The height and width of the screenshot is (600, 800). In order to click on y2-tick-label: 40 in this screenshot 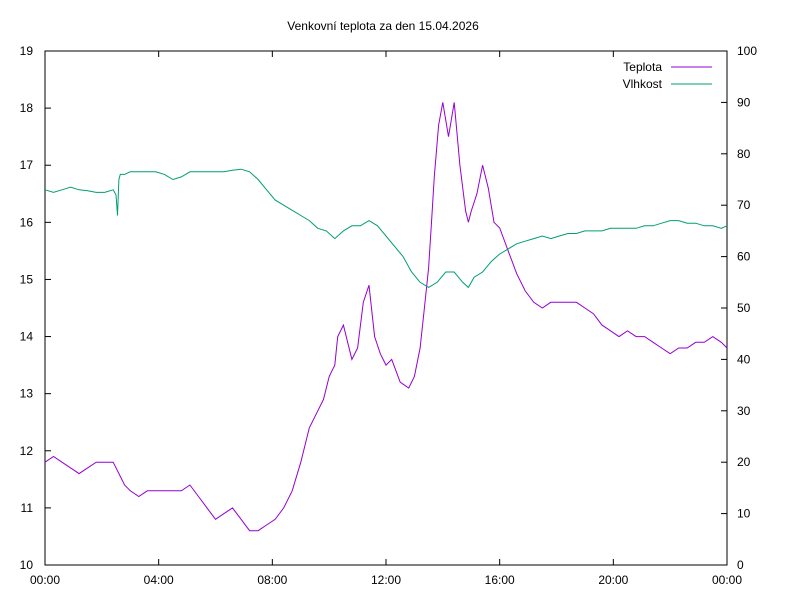, I will do `click(744, 359)`.